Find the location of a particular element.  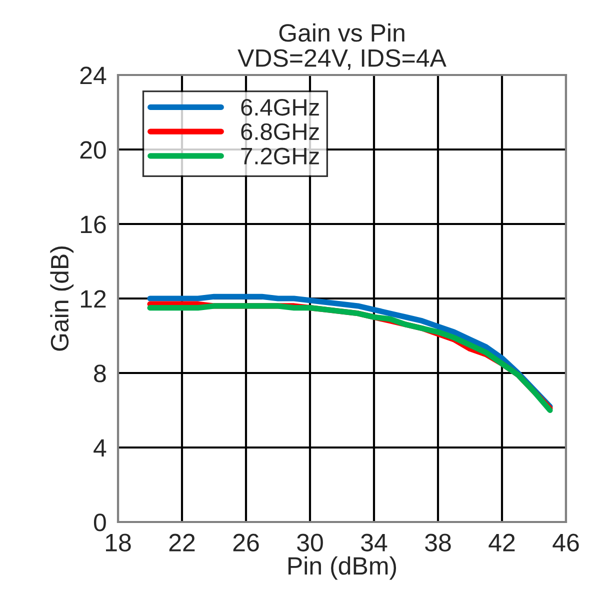

y-tick-label: 20 is located at coordinates (93, 150).